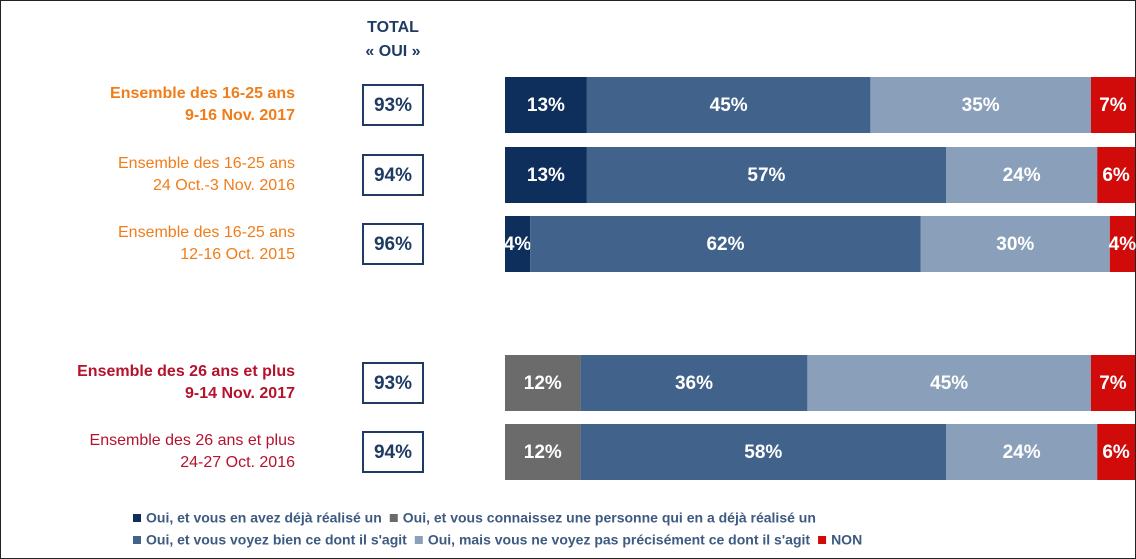 The image size is (1136, 559). Describe the element at coordinates (392, 51) in the screenshot. I see `header-line: « OUI »` at that location.